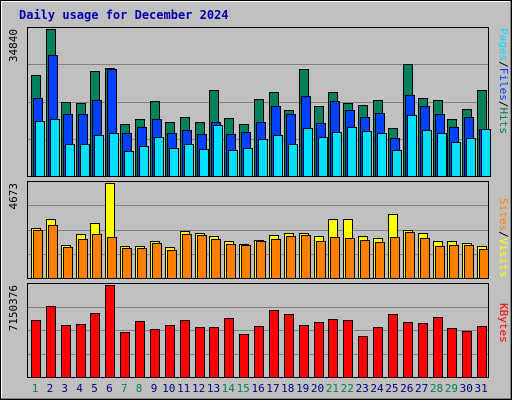  I want to click on chart-title: Daily usage for December 2024, so click(124, 15).